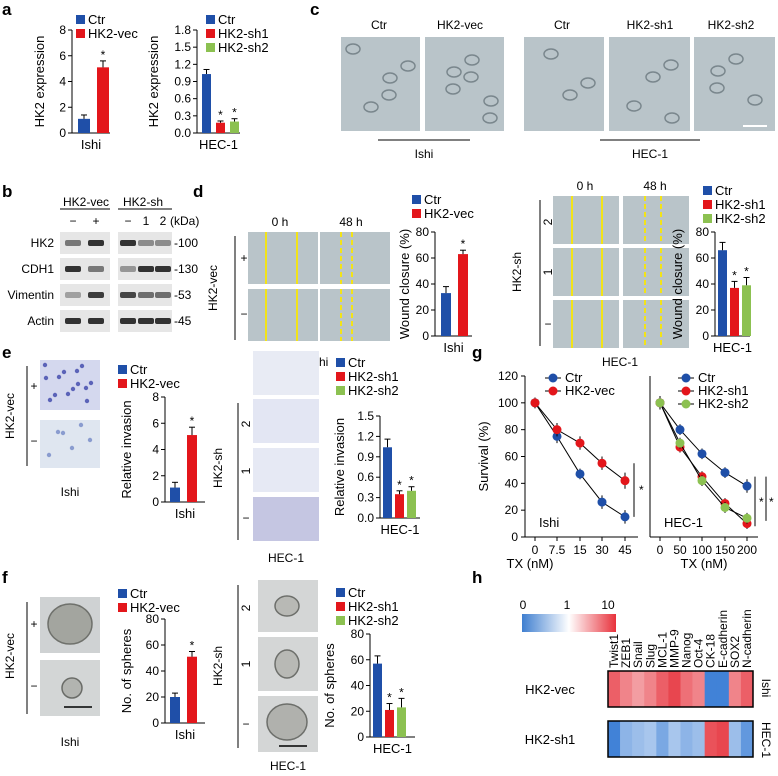  Describe the element at coordinates (766, 740) in the screenshot. I see `heatmap-cell-hec1: HEC-1` at that location.